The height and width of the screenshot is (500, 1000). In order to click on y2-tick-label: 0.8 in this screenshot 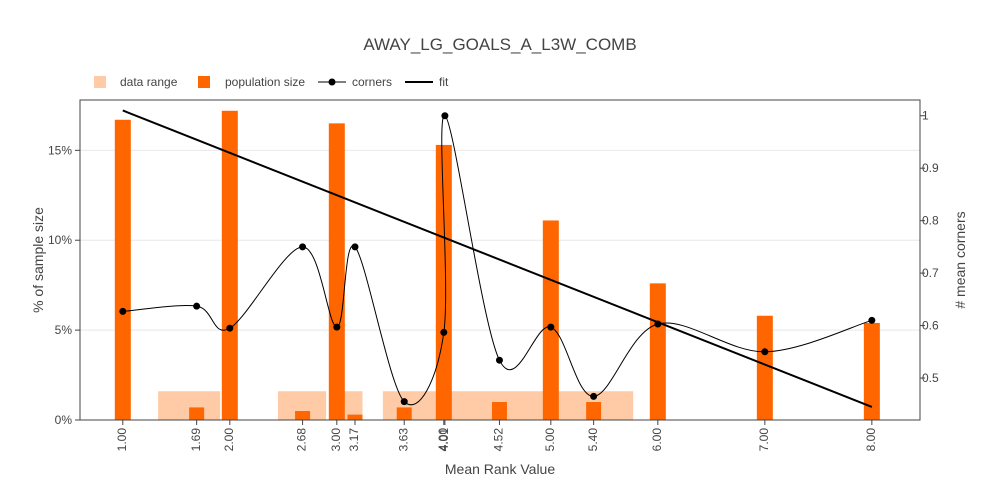, I will do `click(930, 221)`.